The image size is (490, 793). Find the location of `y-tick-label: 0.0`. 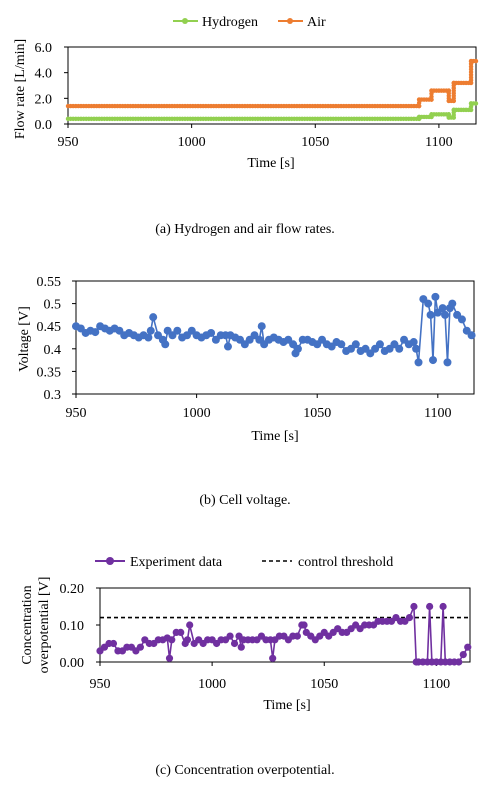

y-tick-label: 0.0 is located at coordinates (44, 125).